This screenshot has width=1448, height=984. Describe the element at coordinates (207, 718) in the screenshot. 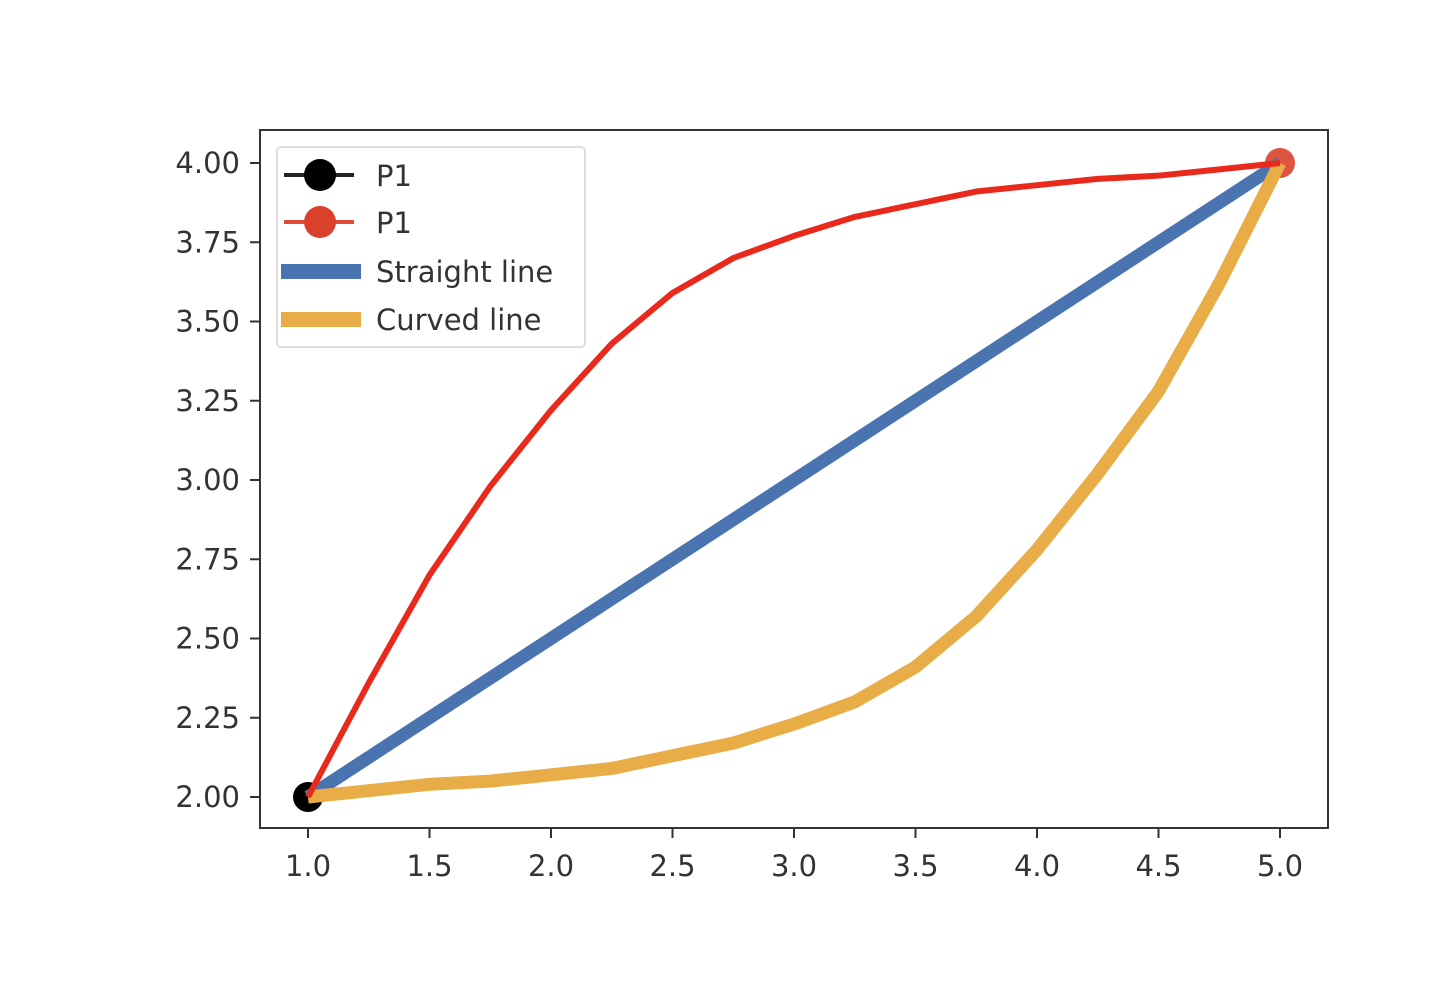

I see `y-tick-label: 2.25` at that location.